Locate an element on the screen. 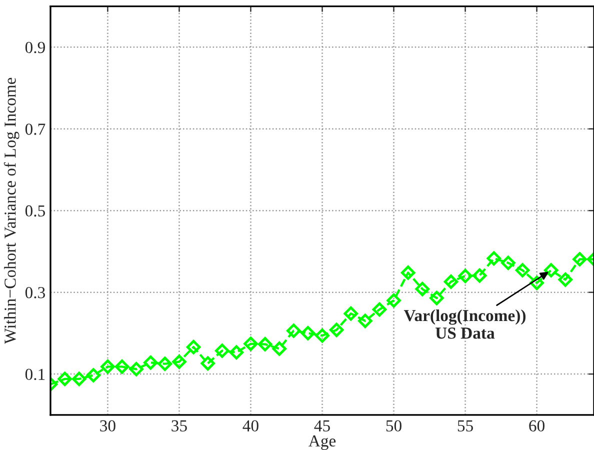 This screenshot has height=450, width=594. x-tick-label: 55 is located at coordinates (465, 426).